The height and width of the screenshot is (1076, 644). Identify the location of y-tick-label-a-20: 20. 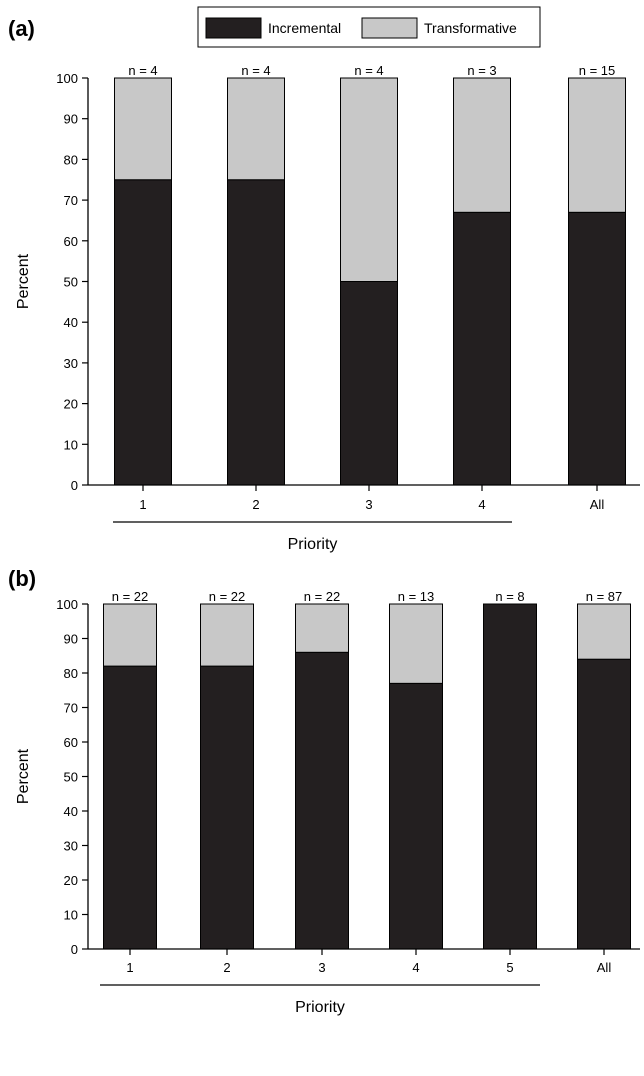
(71, 404).